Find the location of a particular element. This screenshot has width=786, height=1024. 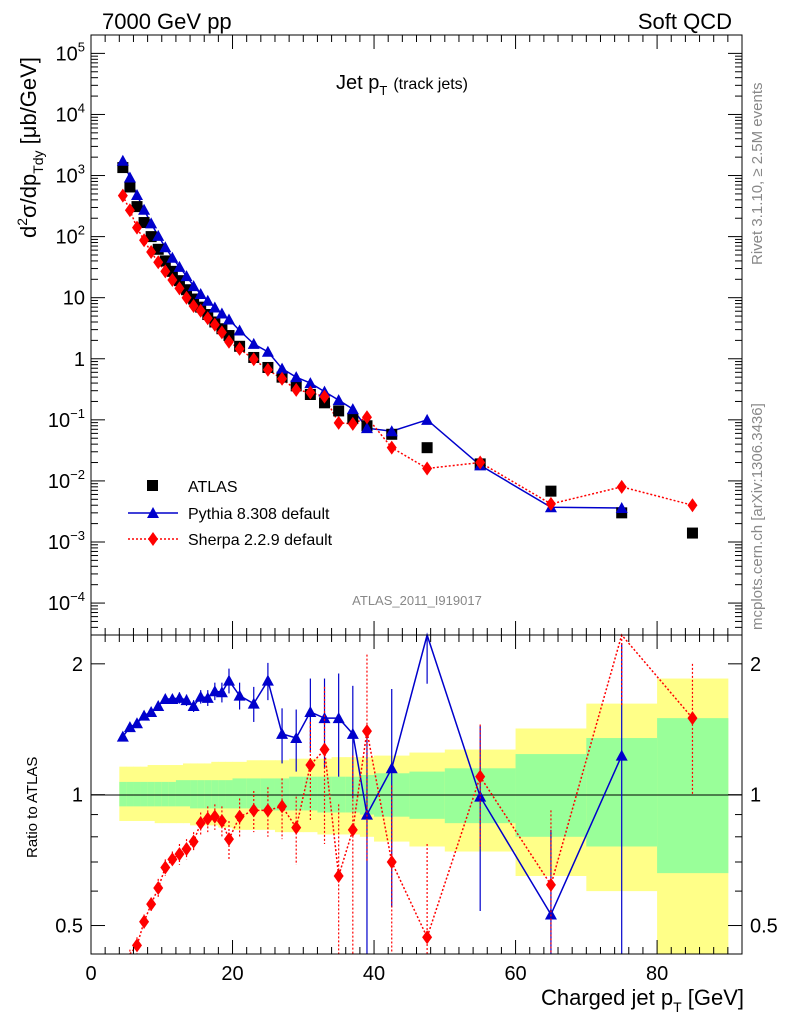

y-axis-label: d2σ/dpTdy [μb/GeV] is located at coordinates (30, 147).